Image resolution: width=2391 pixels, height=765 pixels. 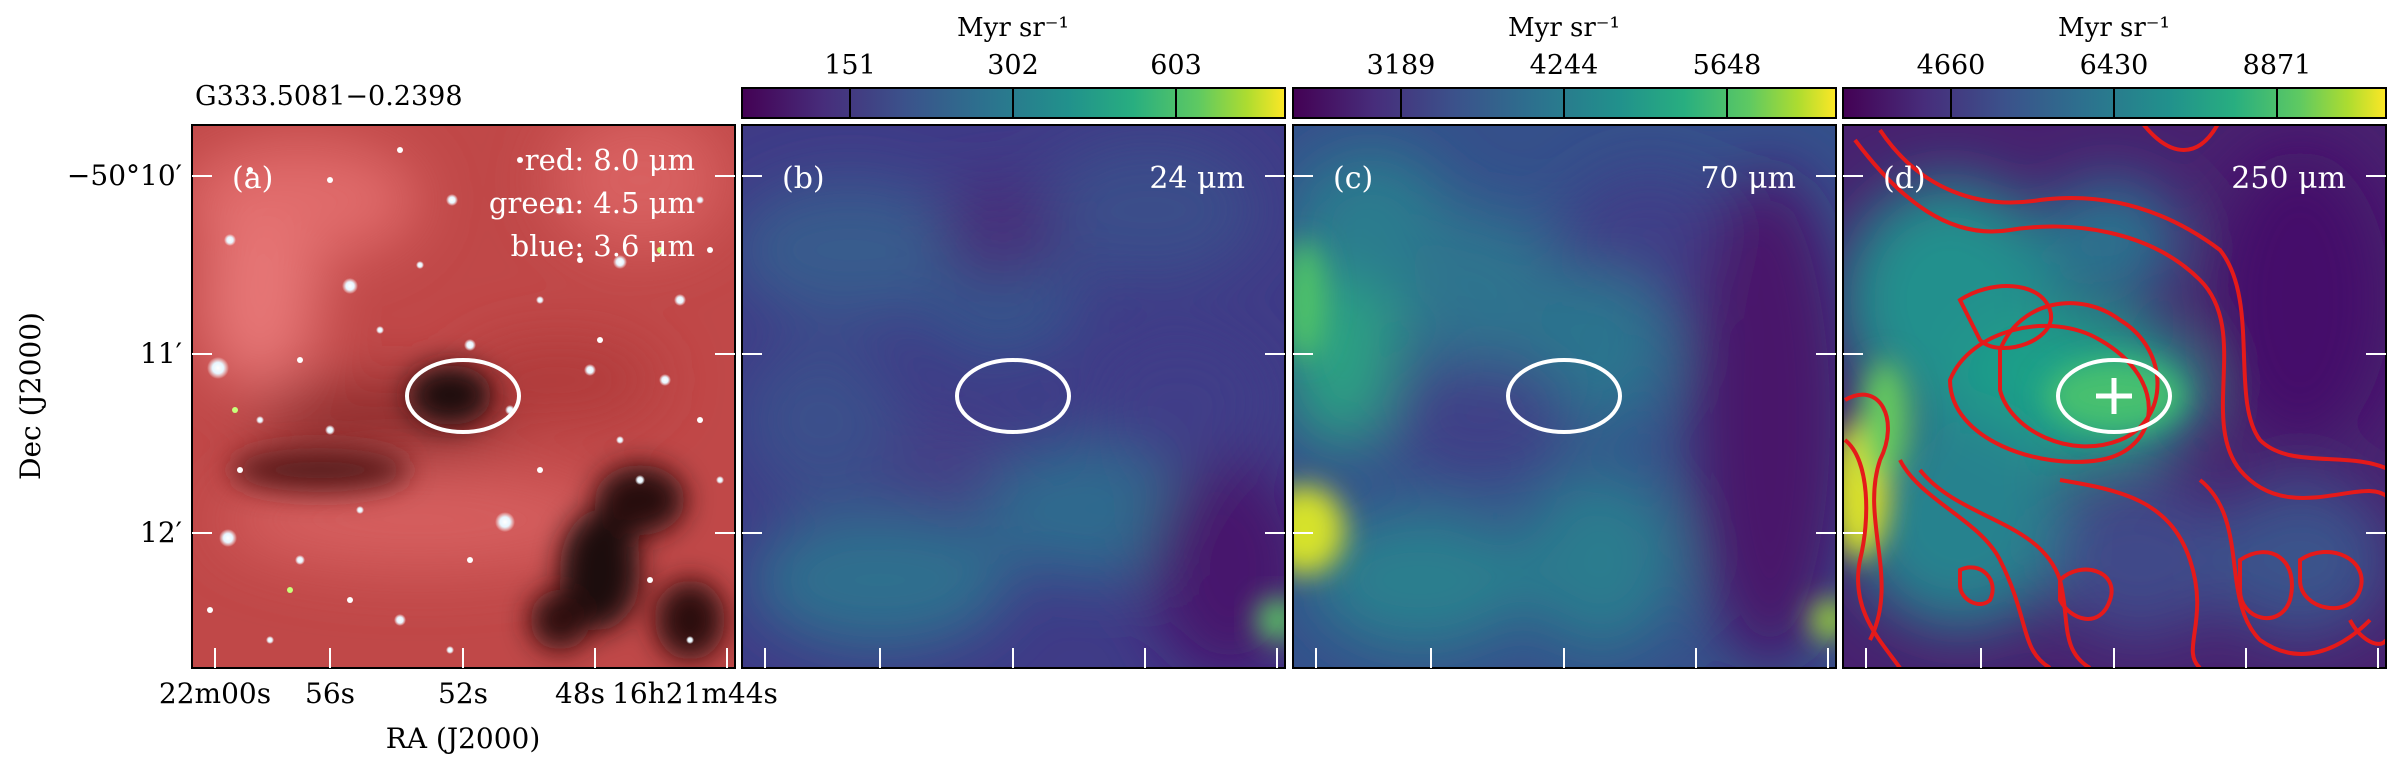 I want to click on colorbar-c-tick-1: 3189, so click(x=1401, y=65).